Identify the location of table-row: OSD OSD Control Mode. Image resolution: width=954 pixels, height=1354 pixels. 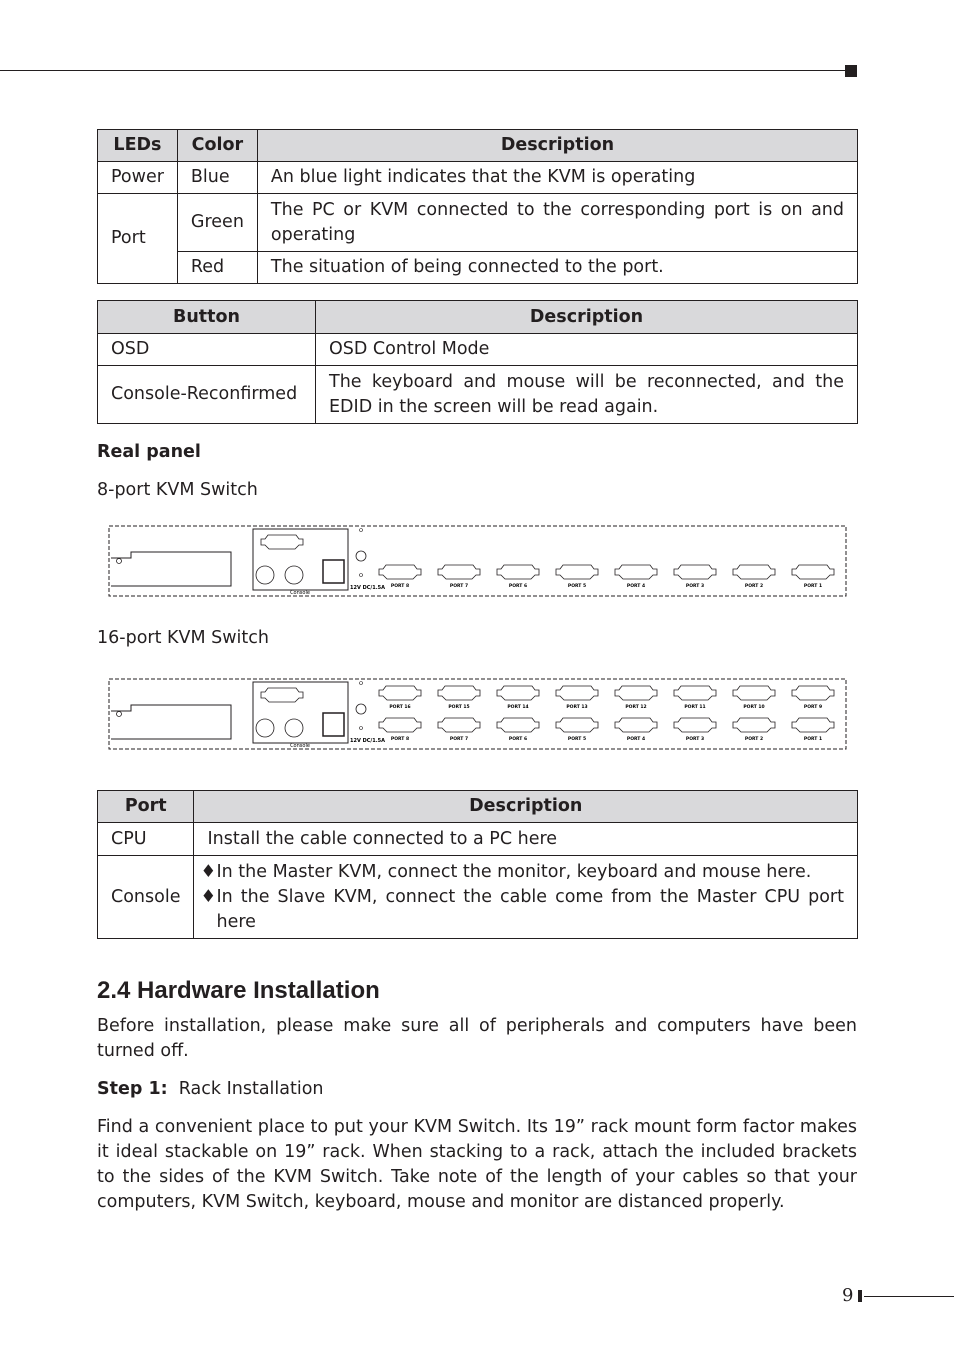
(477, 349).